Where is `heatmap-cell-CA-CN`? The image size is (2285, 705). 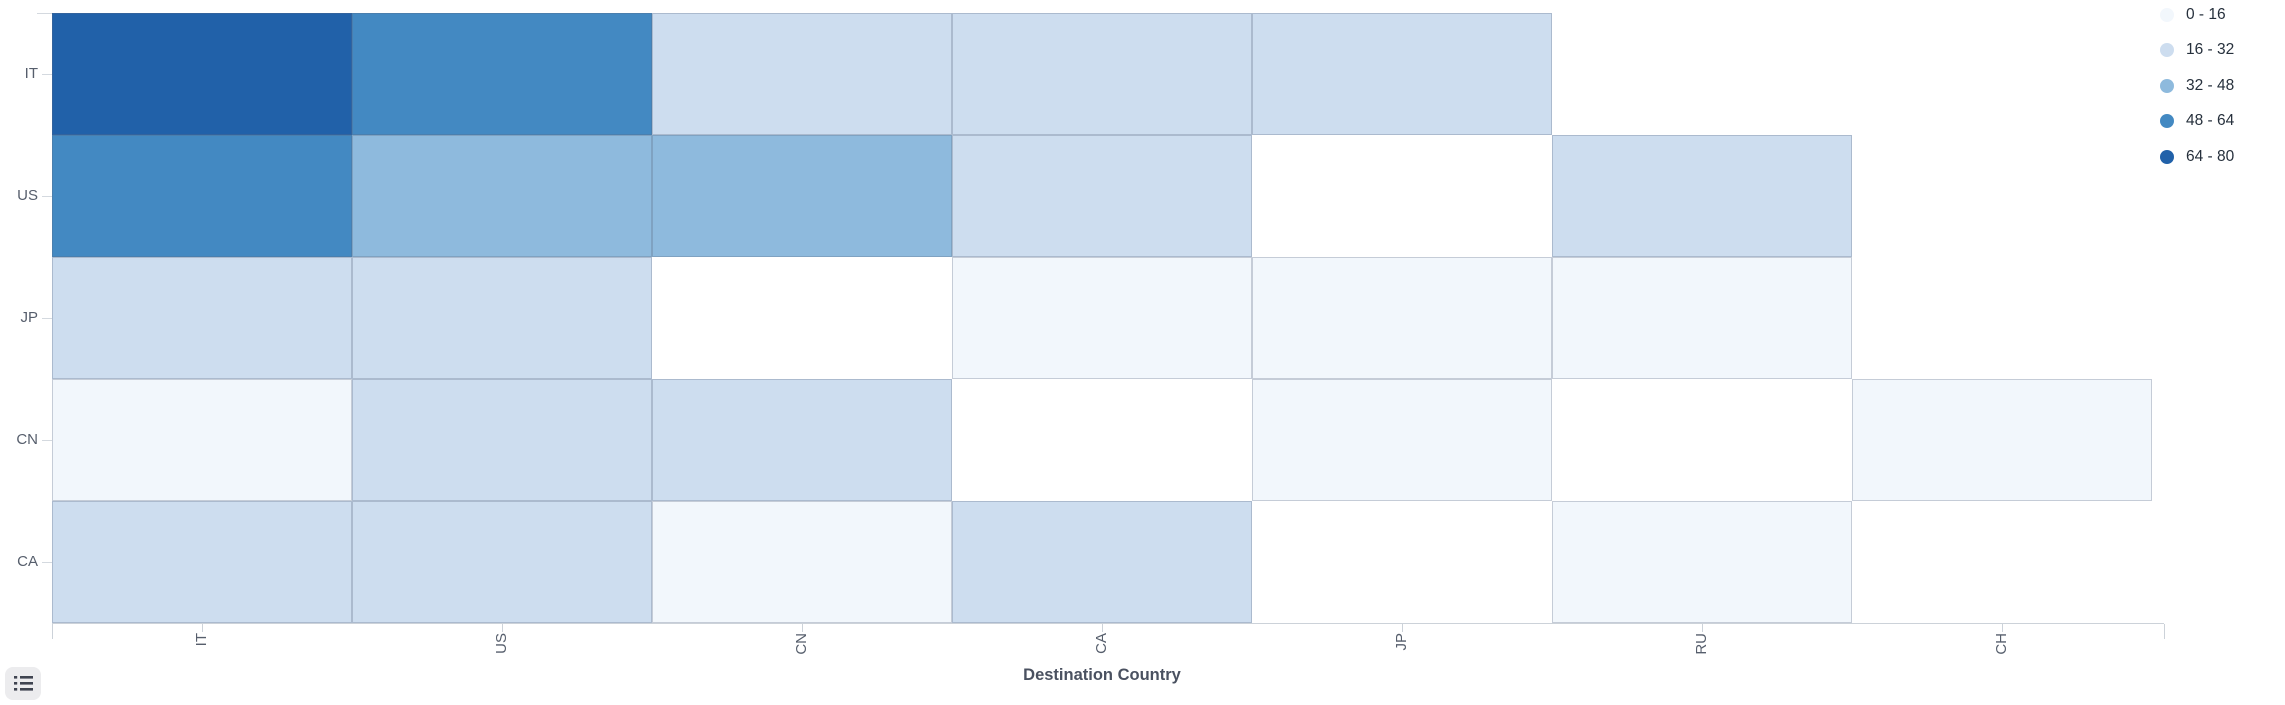 heatmap-cell-CA-CN is located at coordinates (802, 562).